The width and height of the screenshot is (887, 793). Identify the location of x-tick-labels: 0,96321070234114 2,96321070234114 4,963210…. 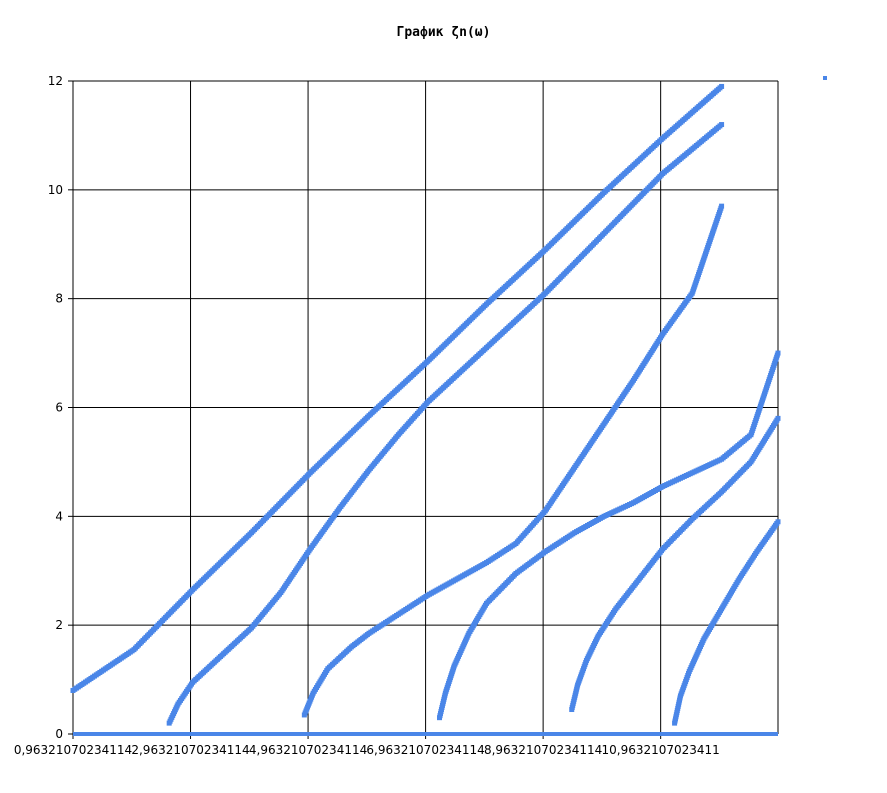
(367, 750).